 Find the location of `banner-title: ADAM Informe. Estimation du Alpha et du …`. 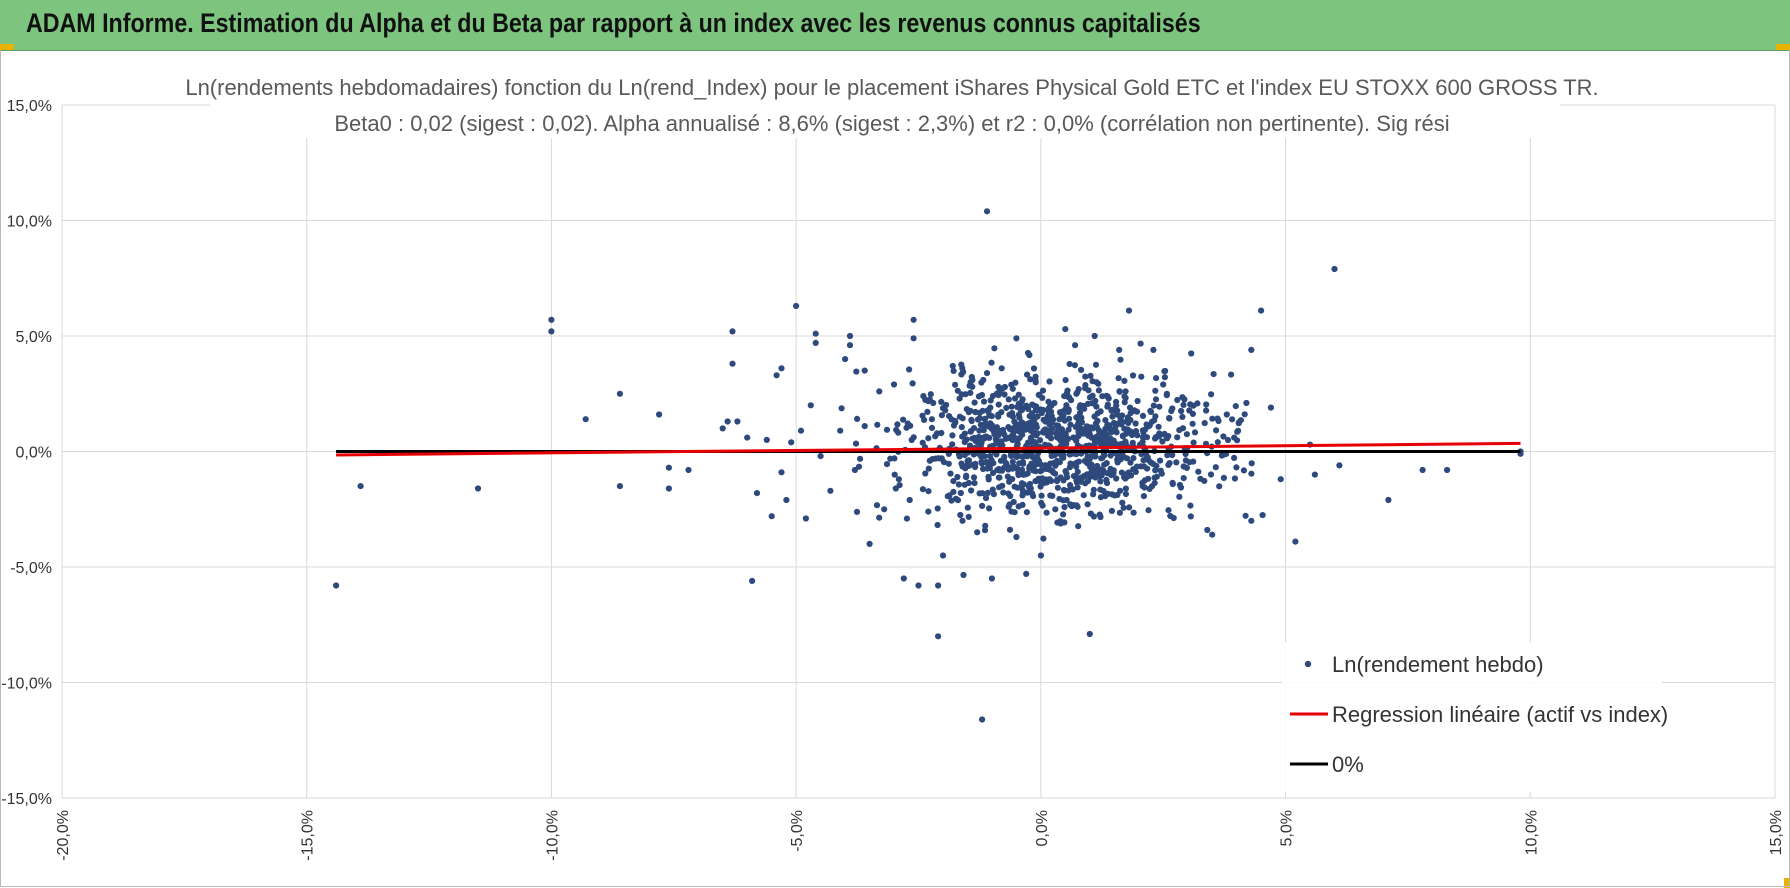

banner-title: ADAM Informe. Estimation du Alpha et du … is located at coordinates (613, 23).